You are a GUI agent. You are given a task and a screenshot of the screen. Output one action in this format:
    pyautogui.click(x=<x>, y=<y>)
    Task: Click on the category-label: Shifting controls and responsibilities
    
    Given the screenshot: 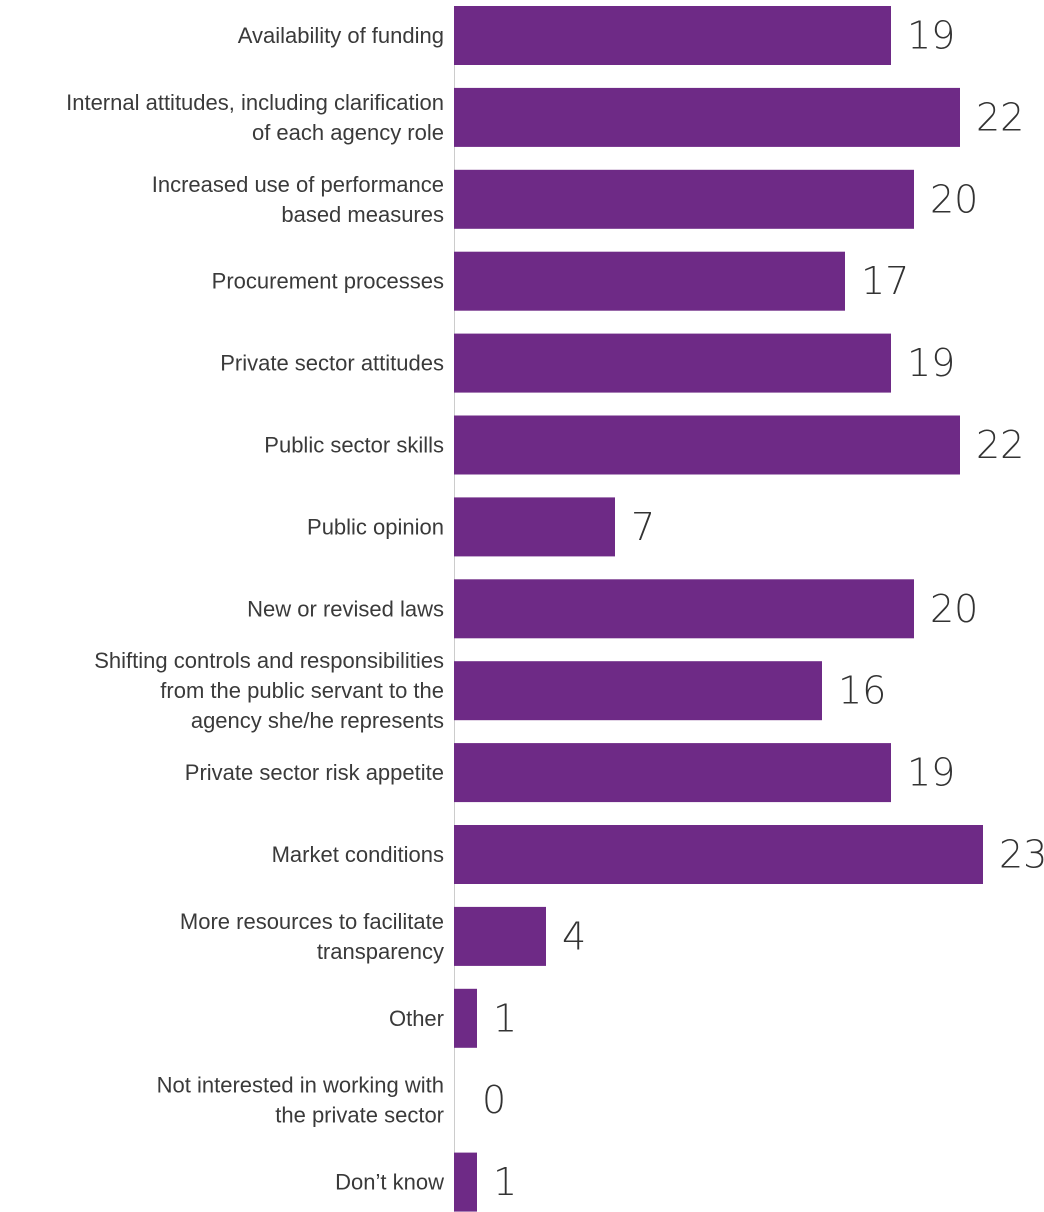 What is the action you would take?
    pyautogui.click(x=269, y=660)
    